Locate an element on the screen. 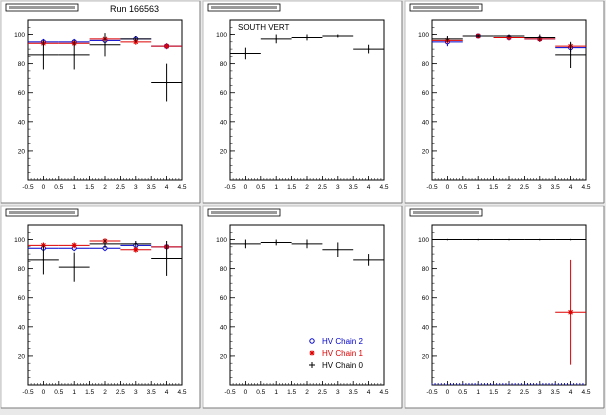 The image size is (606, 415). legend-label: HV Chain 2 is located at coordinates (342, 341).